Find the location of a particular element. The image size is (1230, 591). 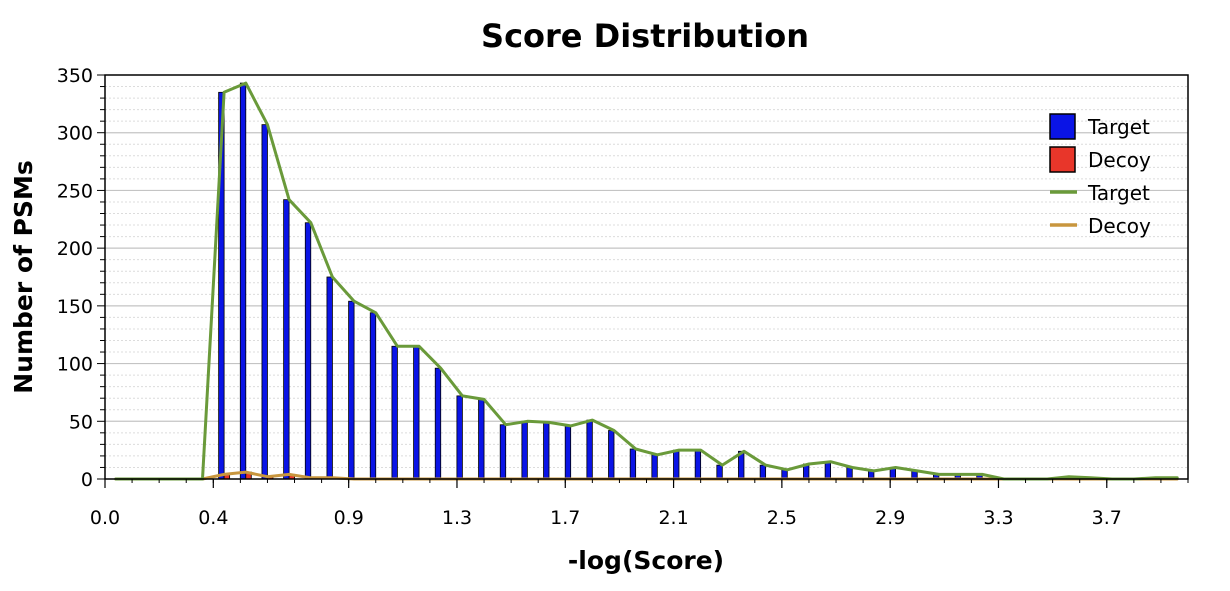

legend-swatch-target is located at coordinates (1062, 126).